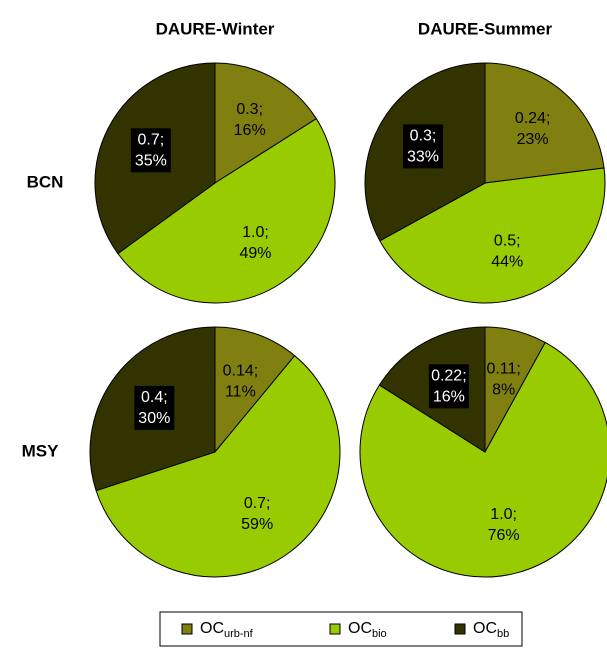 Image resolution: width=607 pixels, height=648 pixels. I want to click on value-label: 49%, so click(255, 253).